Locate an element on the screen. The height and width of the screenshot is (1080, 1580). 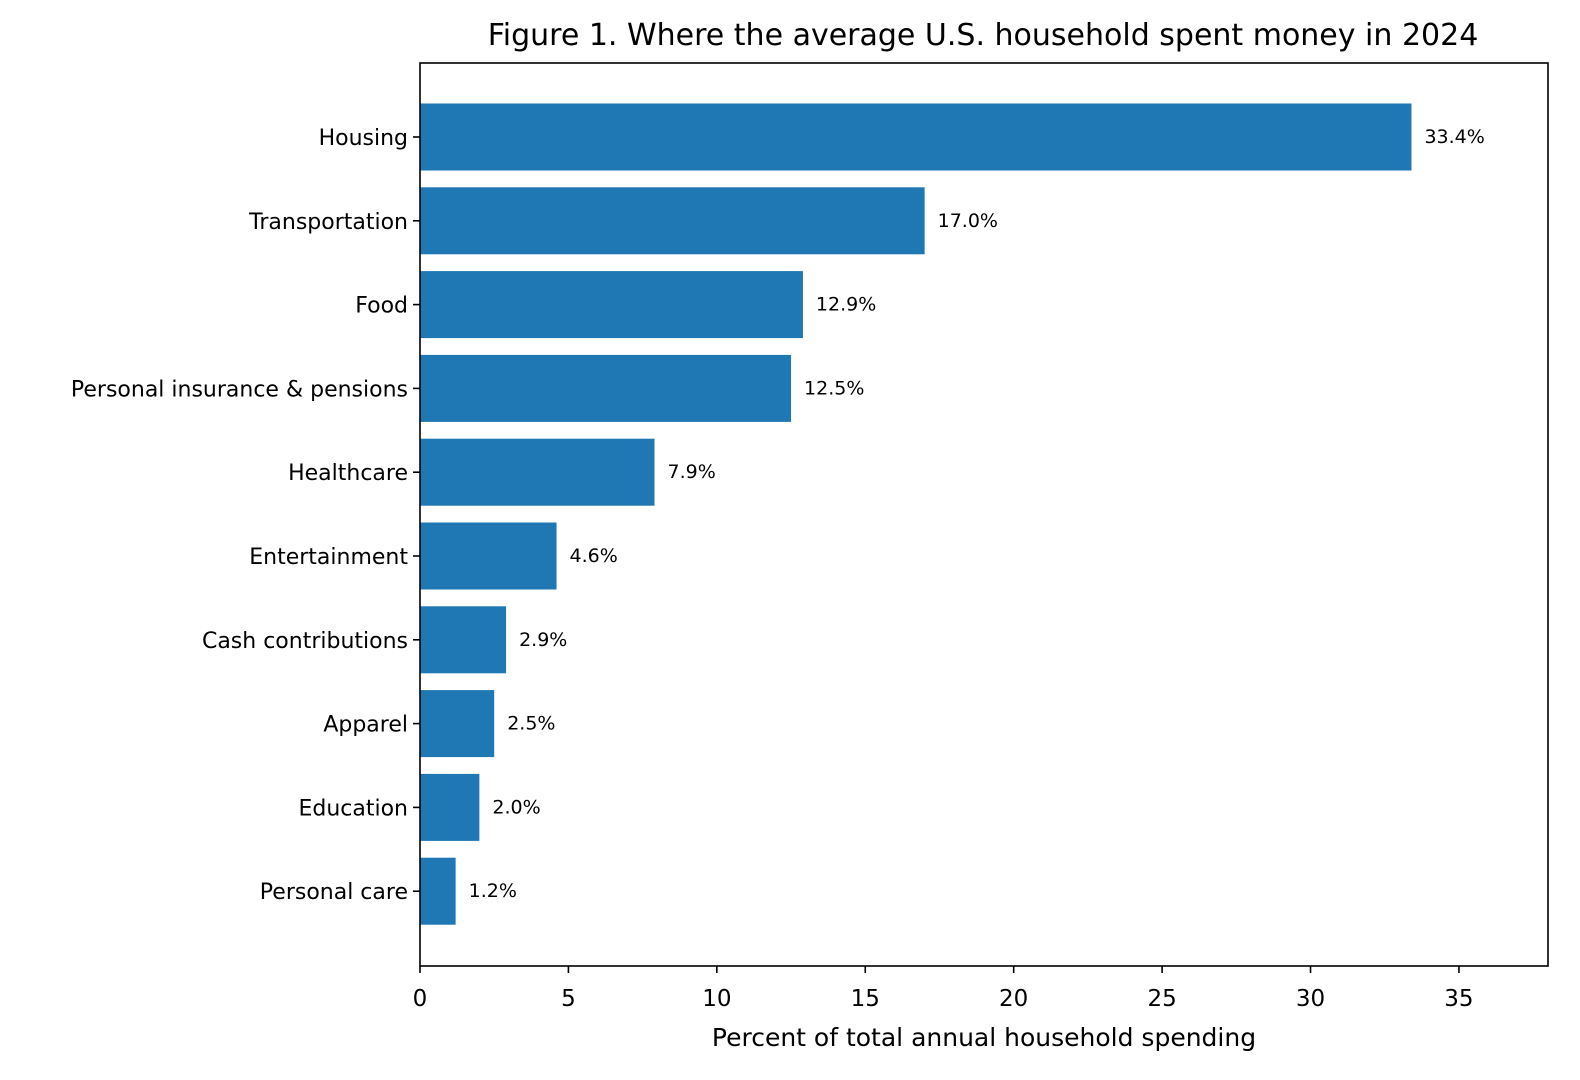
bar-cash-contributions is located at coordinates (463, 640).